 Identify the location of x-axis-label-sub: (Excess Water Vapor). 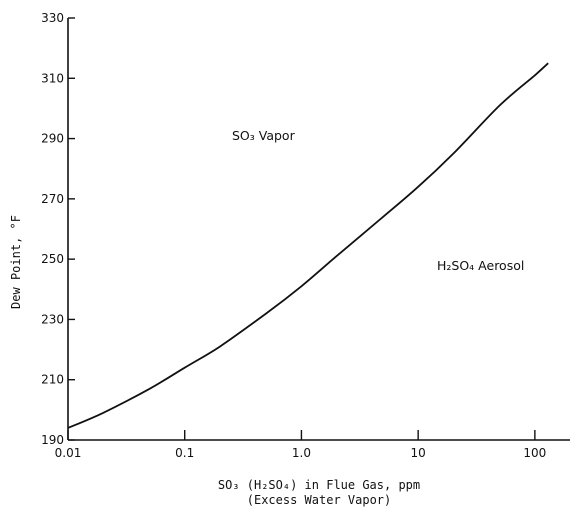
(319, 500).